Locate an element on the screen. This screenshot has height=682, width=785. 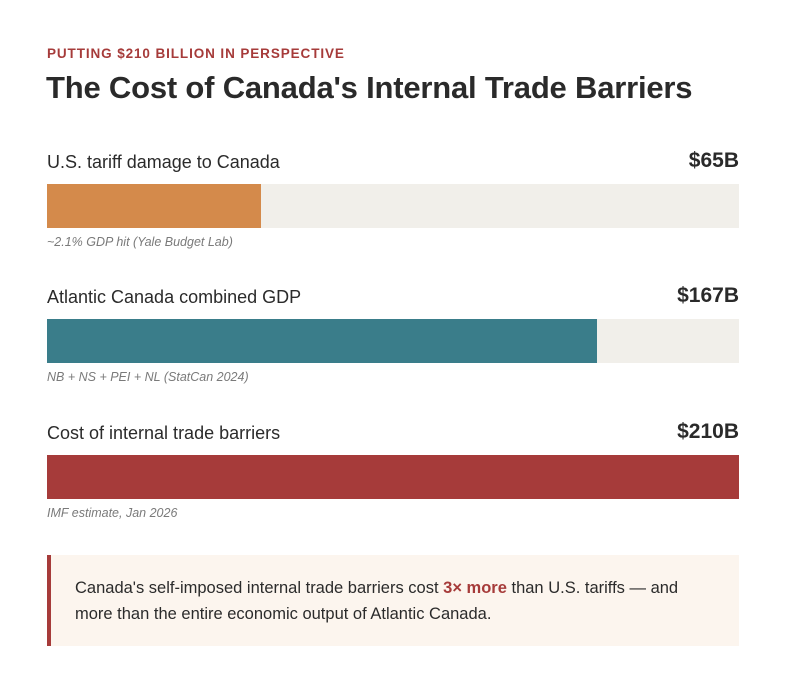
bar-row-header: Cost of internal trade barriers $210B is located at coordinates (393, 433).